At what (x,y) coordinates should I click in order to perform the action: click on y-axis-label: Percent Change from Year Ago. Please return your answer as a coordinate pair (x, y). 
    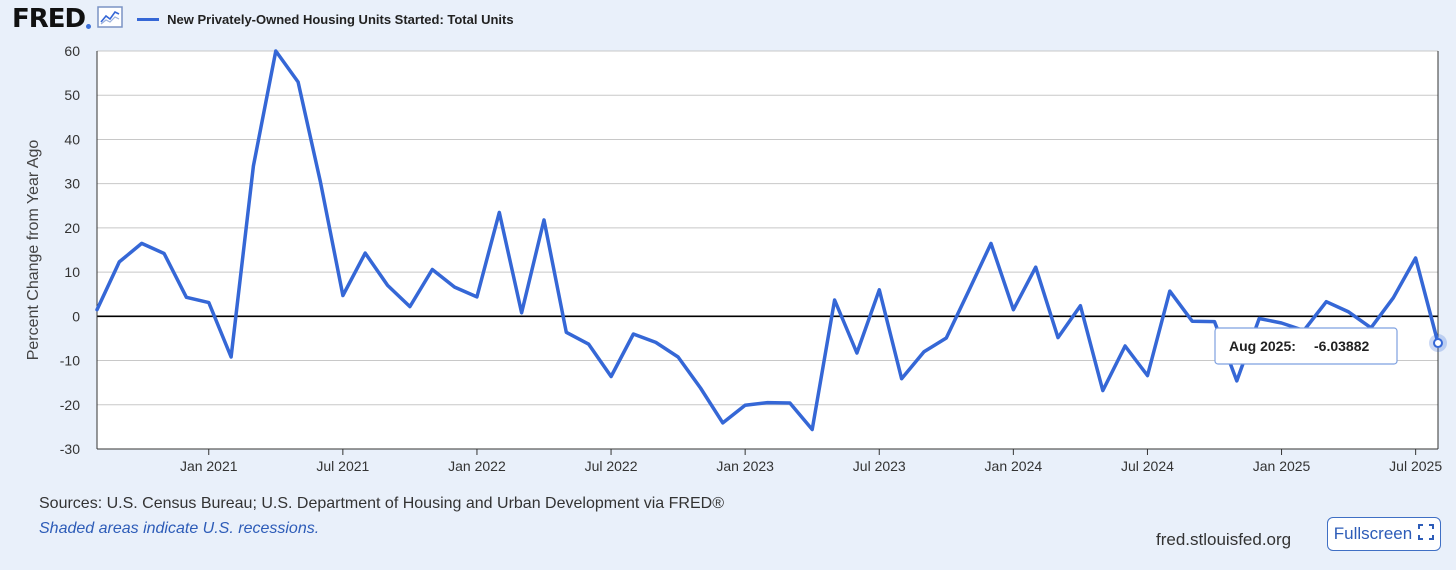
    Looking at the image, I should click on (33, 250).